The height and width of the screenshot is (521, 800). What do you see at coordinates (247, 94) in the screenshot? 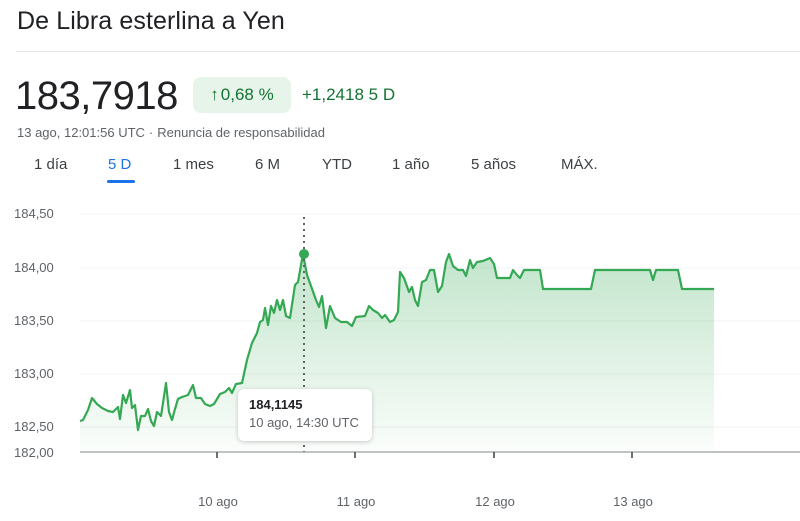
I see `change-percent: 0,68 %` at bounding box center [247, 94].